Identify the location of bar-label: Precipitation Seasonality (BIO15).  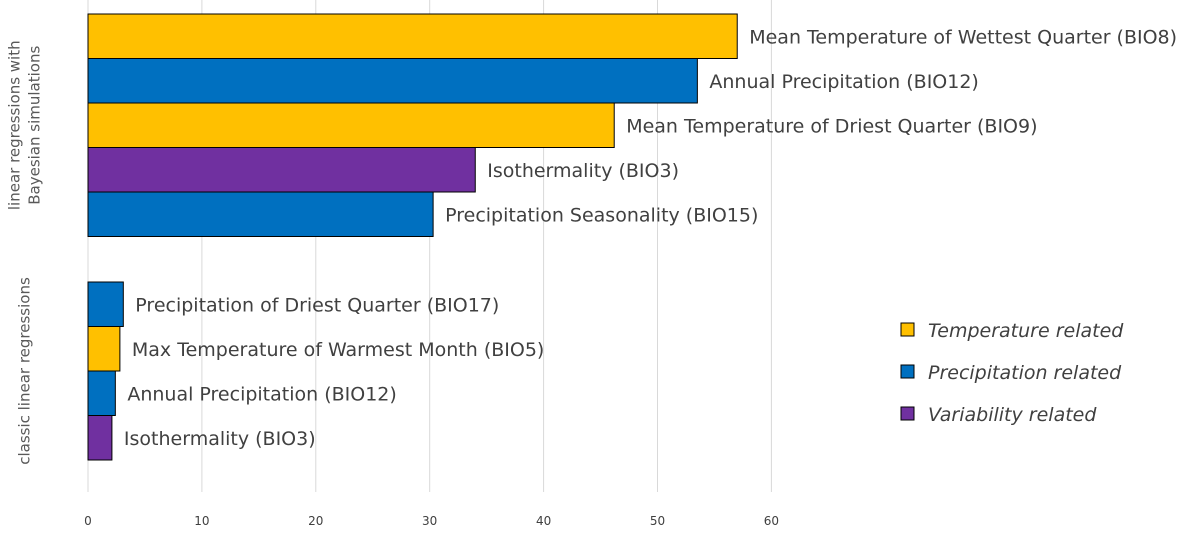
(601, 215).